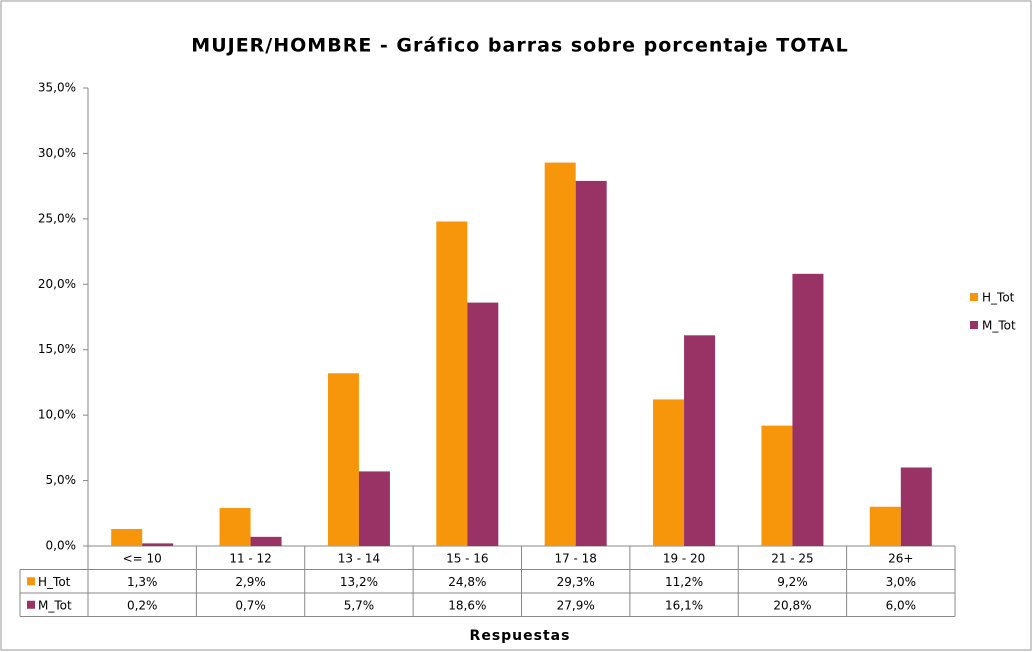  I want to click on table-value: 11,2%, so click(684, 582).